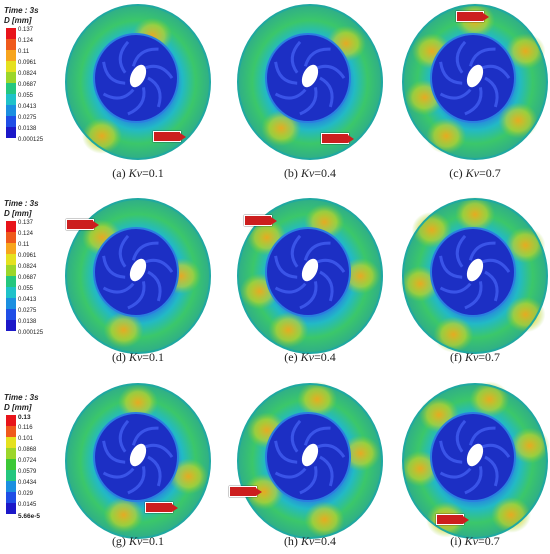 The width and height of the screenshot is (550, 554). I want to click on legend-time-label: Time : 3s, so click(21, 397).